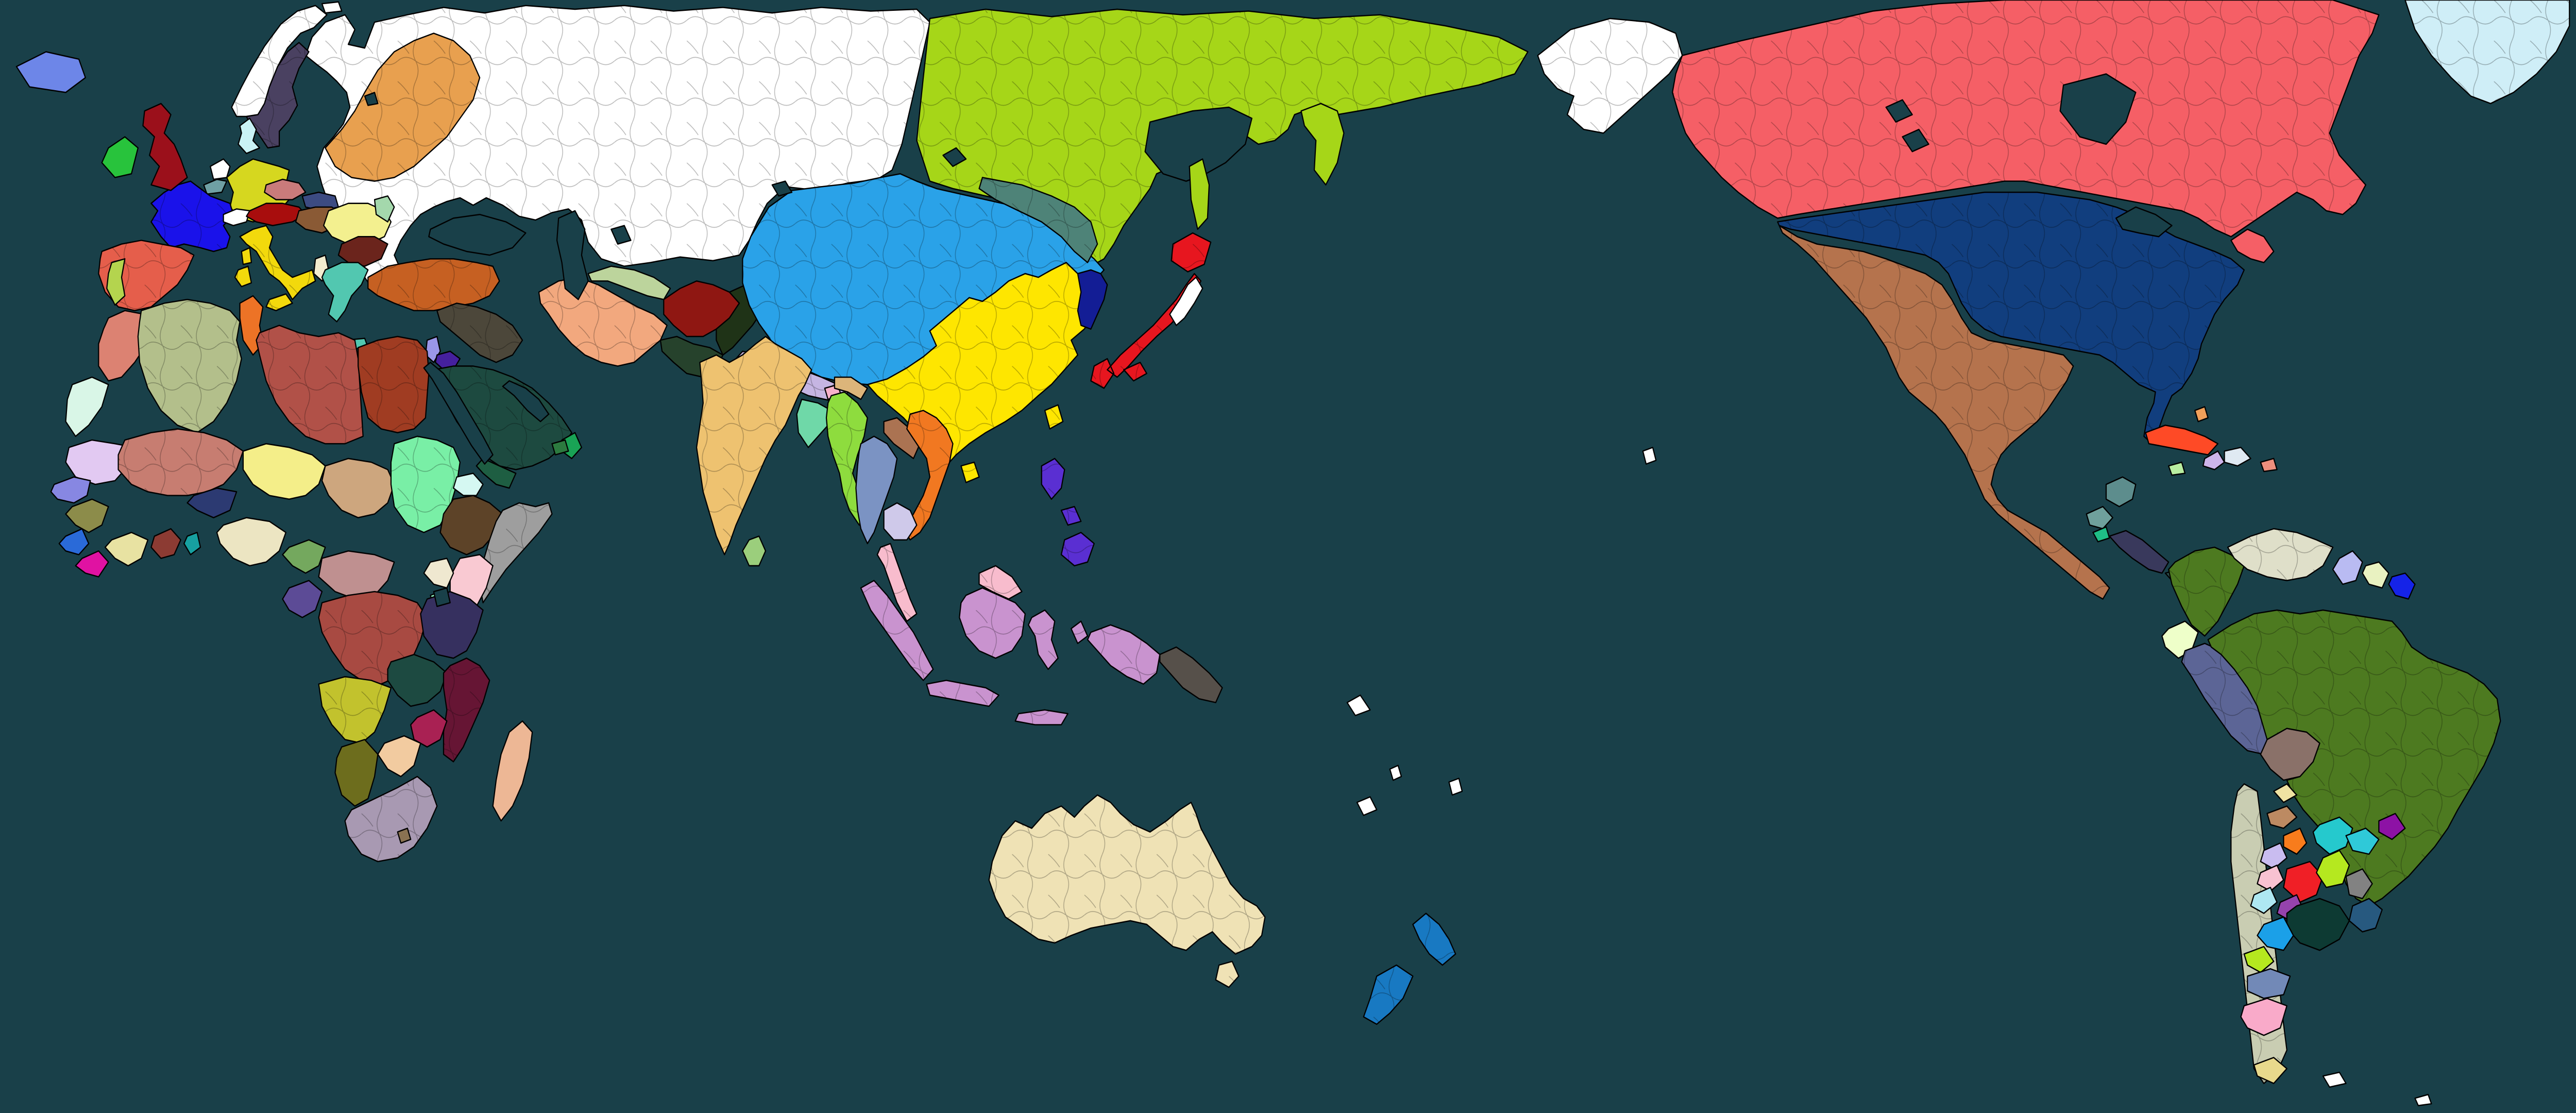 This screenshot has width=2576, height=1113. I want to click on region-denmark, so click(249, 136).